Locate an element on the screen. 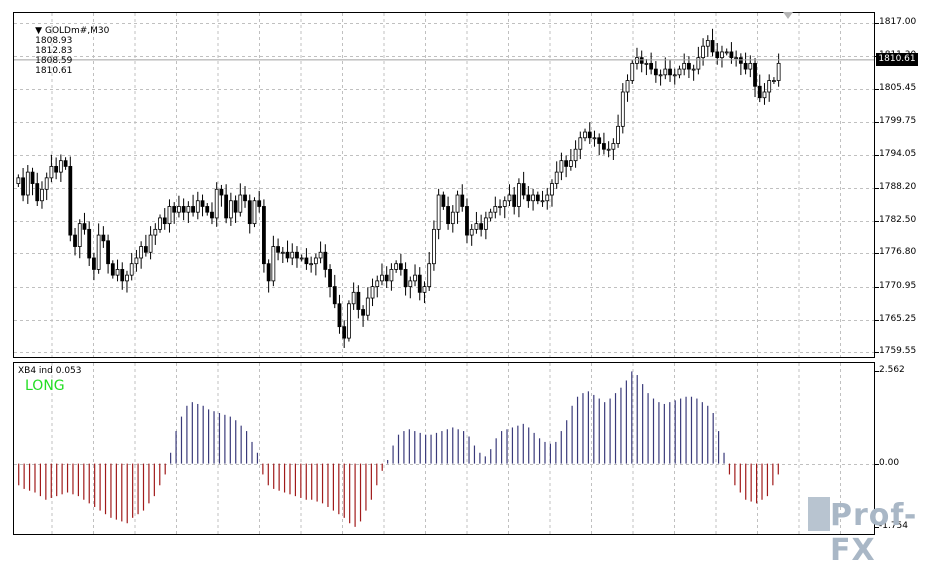 This screenshot has height=568, width=934. tick-label: 1817.00 is located at coordinates (898, 22).